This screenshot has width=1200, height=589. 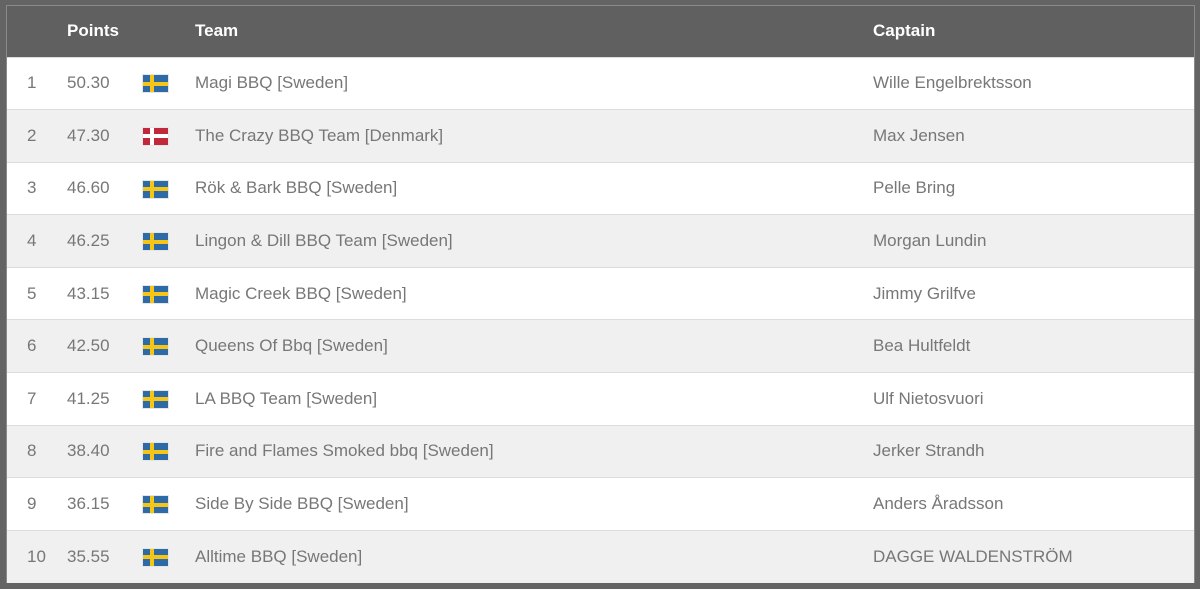 What do you see at coordinates (93, 31) in the screenshot?
I see `header-points: Points` at bounding box center [93, 31].